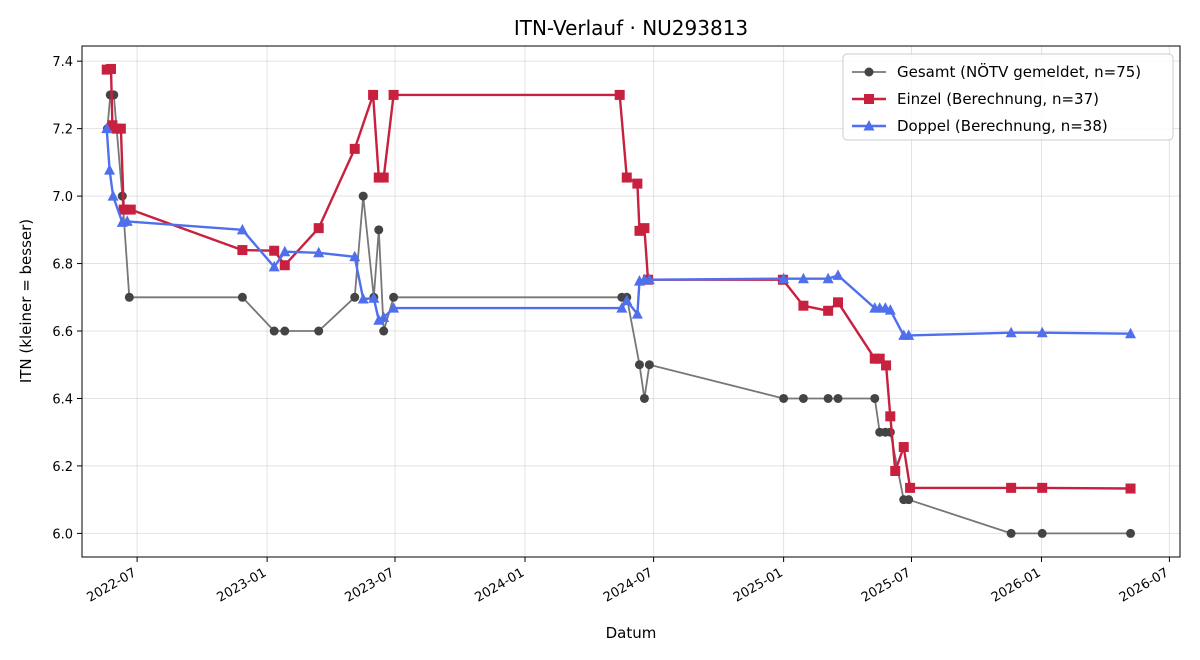 Image resolution: width=1200 pixels, height=660 pixels. I want to click on legend-box, so click(1008, 97).